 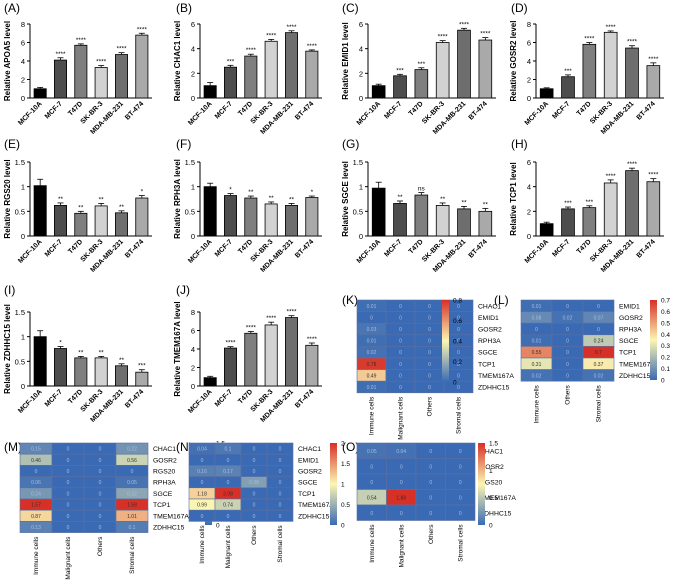 I want to click on panel-label: (L), so click(x=501, y=300).